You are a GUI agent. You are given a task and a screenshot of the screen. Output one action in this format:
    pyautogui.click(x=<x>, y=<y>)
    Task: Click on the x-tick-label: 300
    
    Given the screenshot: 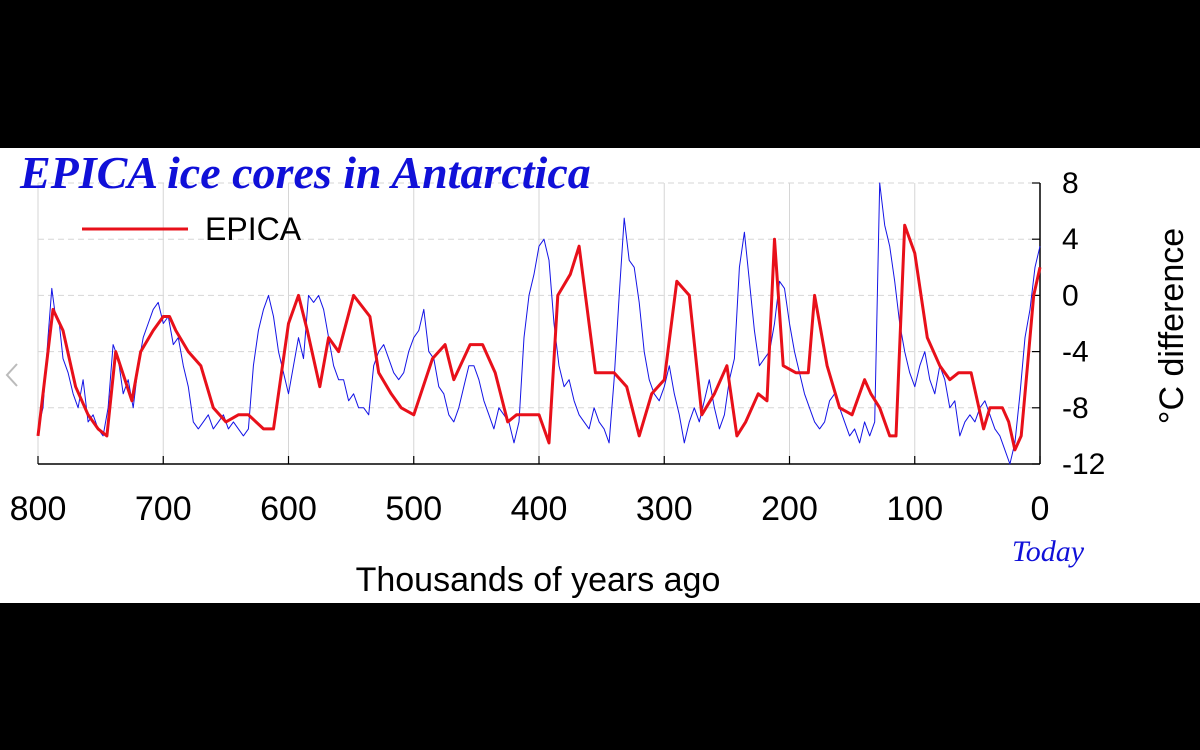 What is the action you would take?
    pyautogui.click(x=664, y=509)
    